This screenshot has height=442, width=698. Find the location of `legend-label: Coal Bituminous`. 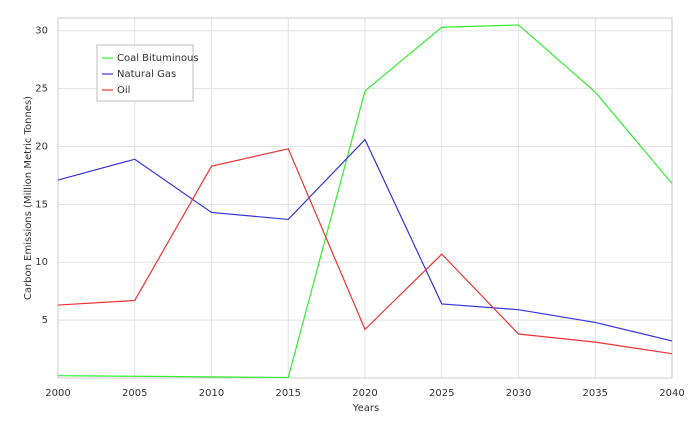

legend-label: Coal Bituminous is located at coordinates (158, 58).